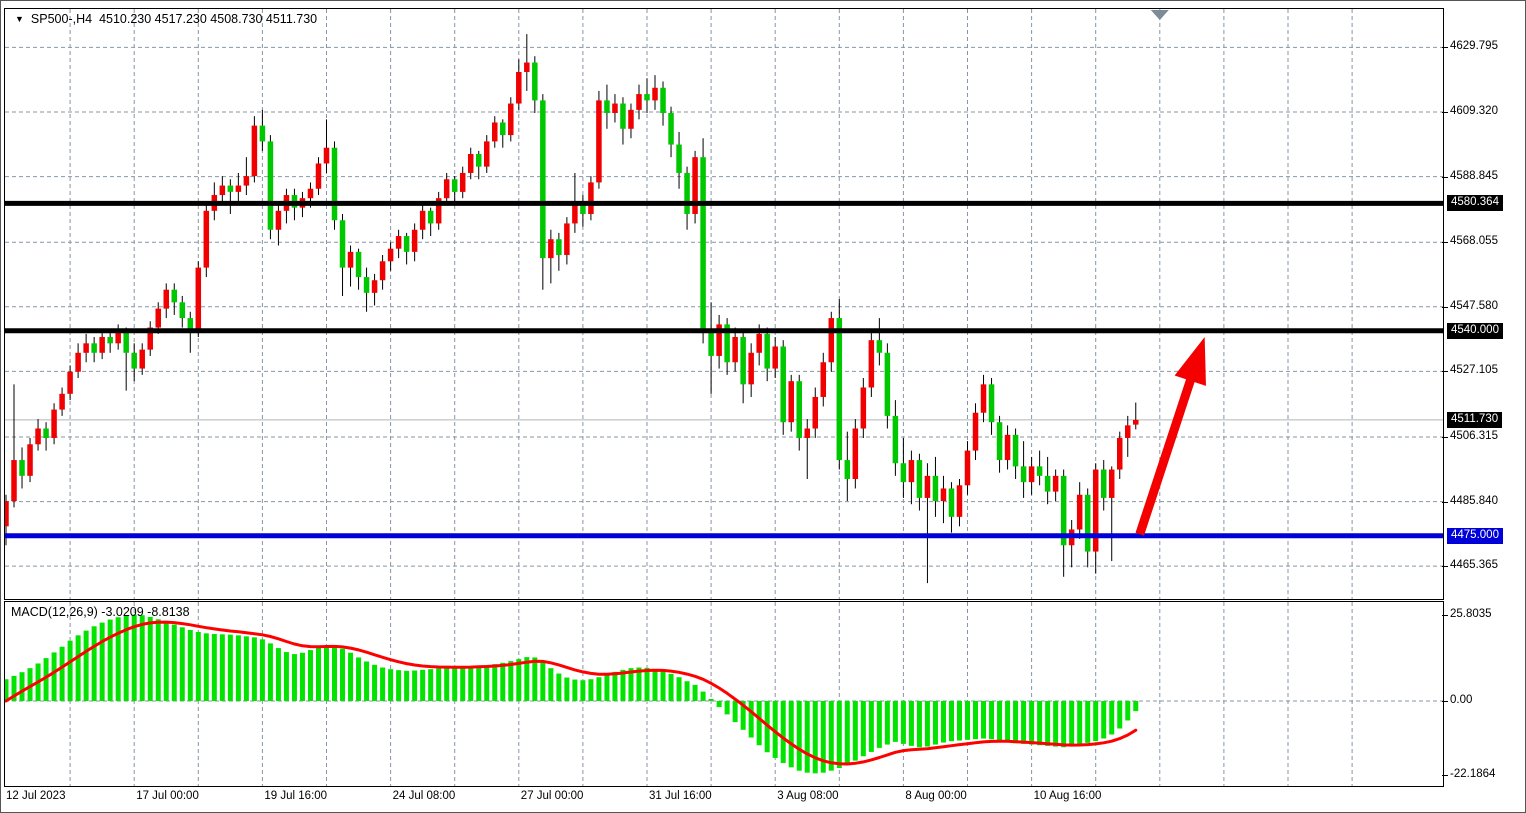 The width and height of the screenshot is (1526, 813). What do you see at coordinates (808, 796) in the screenshot?
I see `time-axis-label: 3 Aug 08:00` at bounding box center [808, 796].